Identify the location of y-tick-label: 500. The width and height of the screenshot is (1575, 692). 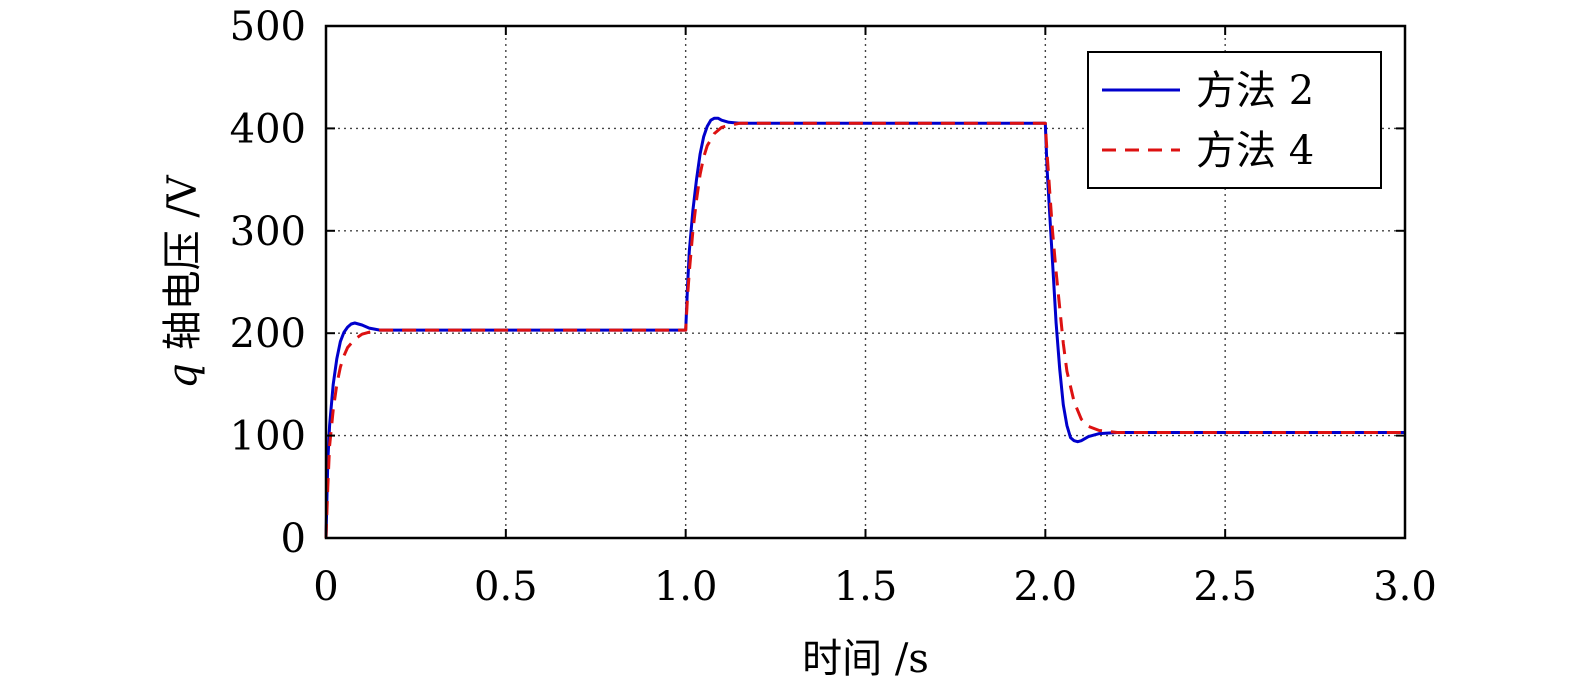
(268, 27).